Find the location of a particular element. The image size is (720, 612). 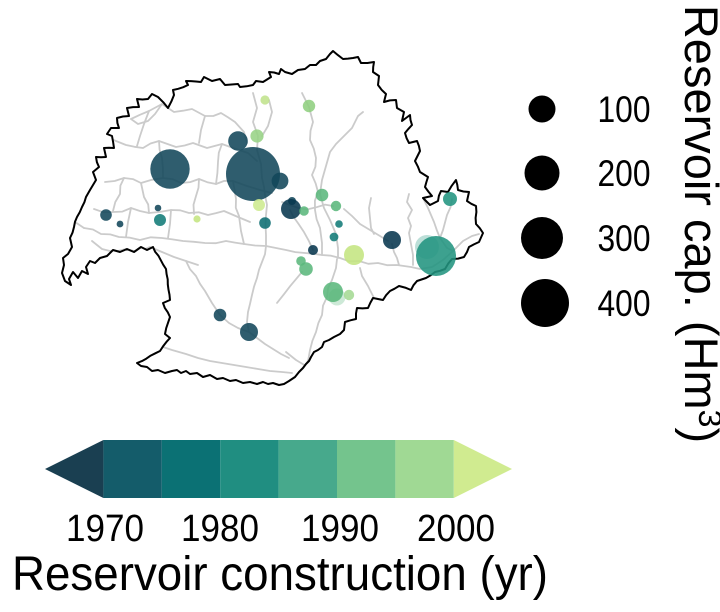

svg-text: 400 is located at coordinates (624, 303).